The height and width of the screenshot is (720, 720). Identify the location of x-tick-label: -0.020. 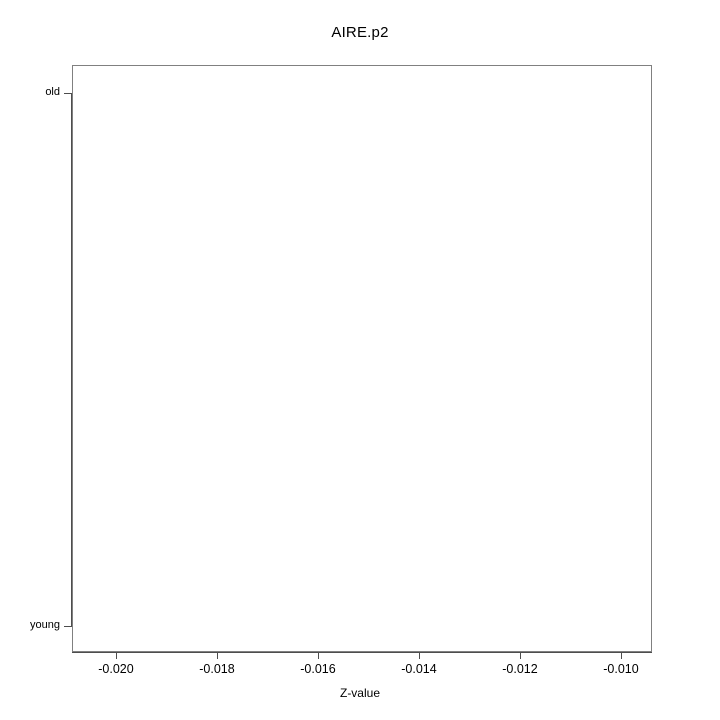
(116, 669).